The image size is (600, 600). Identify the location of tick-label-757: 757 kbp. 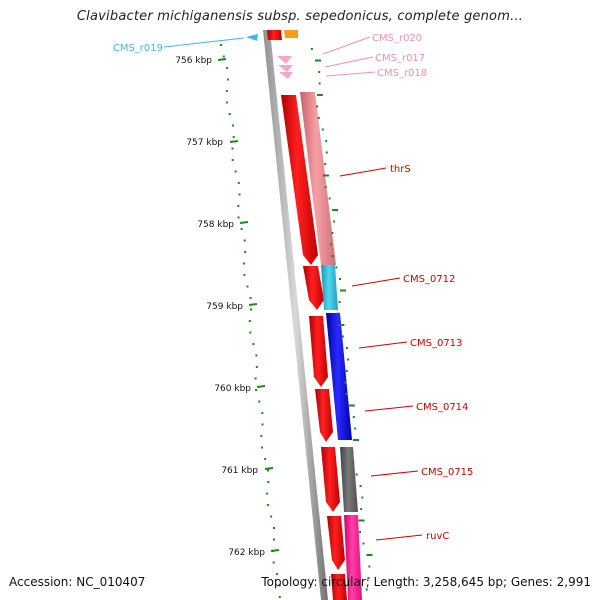
(204, 143).